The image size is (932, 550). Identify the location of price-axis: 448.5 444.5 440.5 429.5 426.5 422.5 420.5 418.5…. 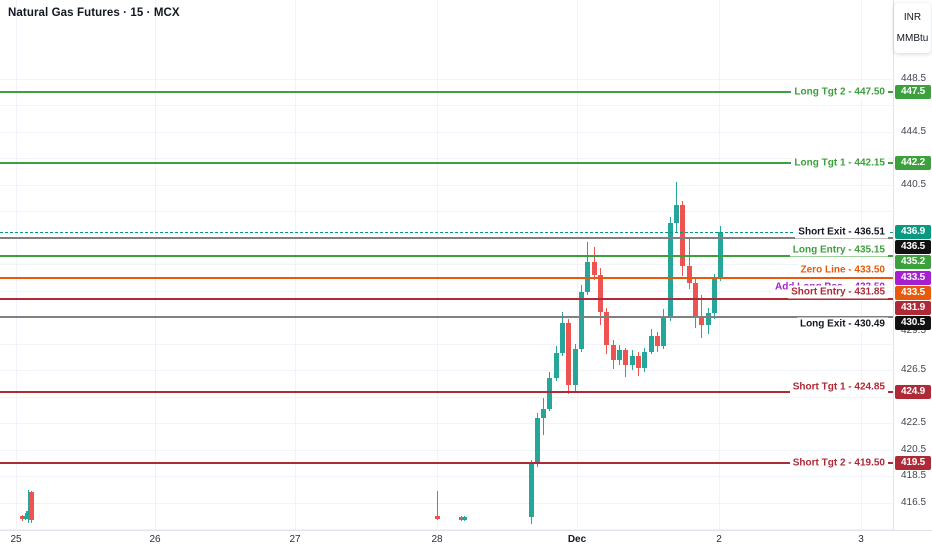
(912, 265).